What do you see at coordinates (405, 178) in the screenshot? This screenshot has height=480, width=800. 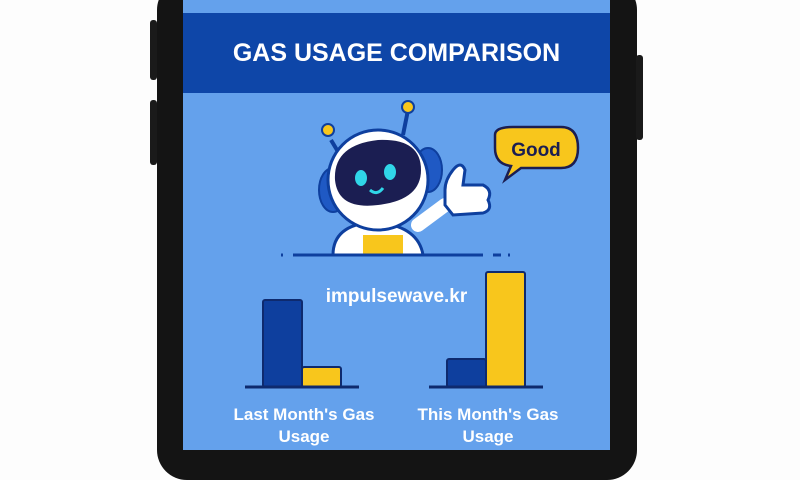 I see `robot-mascot-icon` at bounding box center [405, 178].